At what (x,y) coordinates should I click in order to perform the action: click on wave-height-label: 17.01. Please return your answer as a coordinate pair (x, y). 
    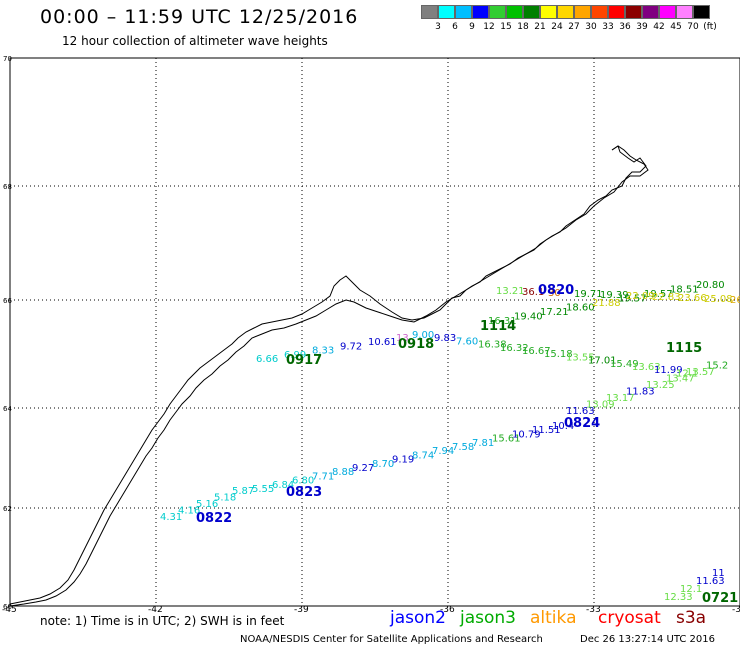
    Looking at the image, I should click on (602, 361).